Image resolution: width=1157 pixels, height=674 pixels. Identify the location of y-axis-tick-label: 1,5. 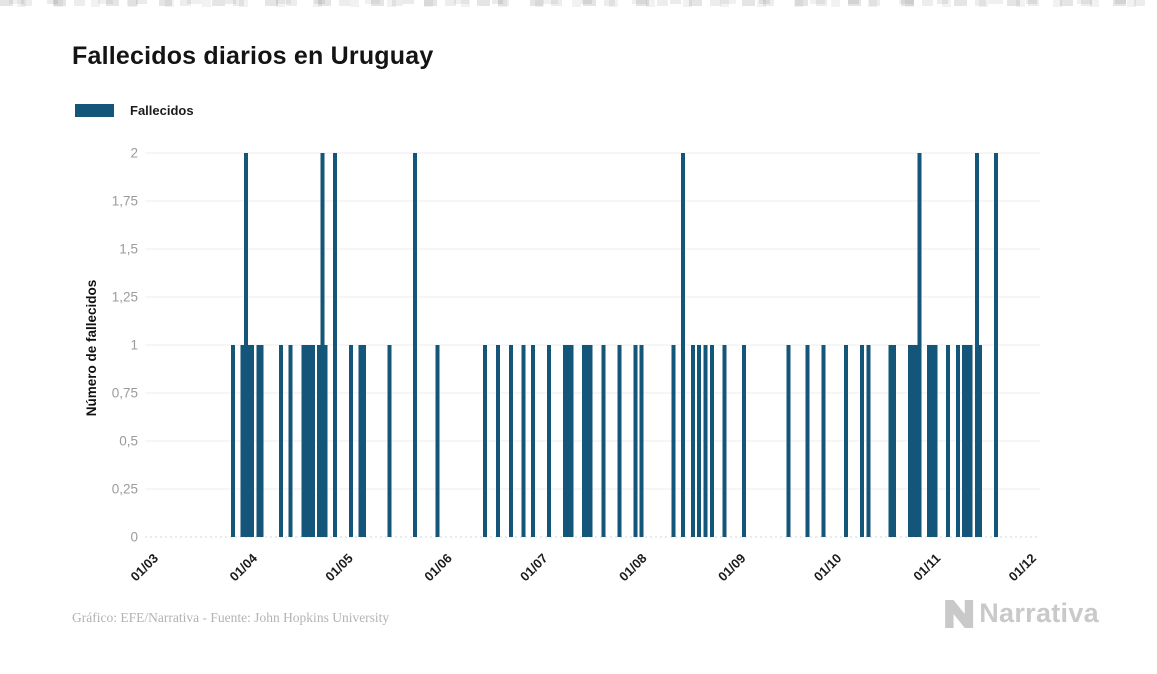
(128, 249).